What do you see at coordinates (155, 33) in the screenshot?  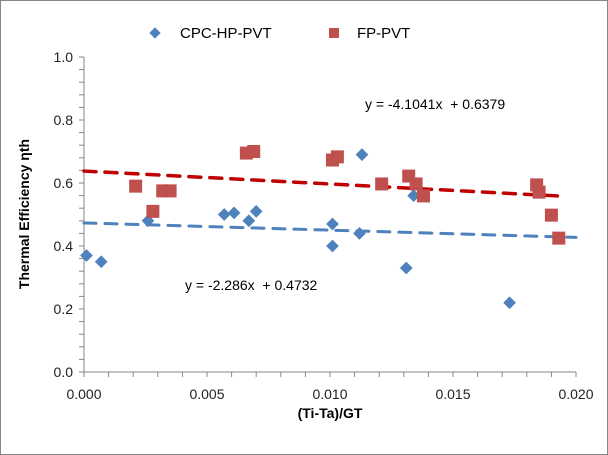 I see `legend-diamond-icon` at bounding box center [155, 33].